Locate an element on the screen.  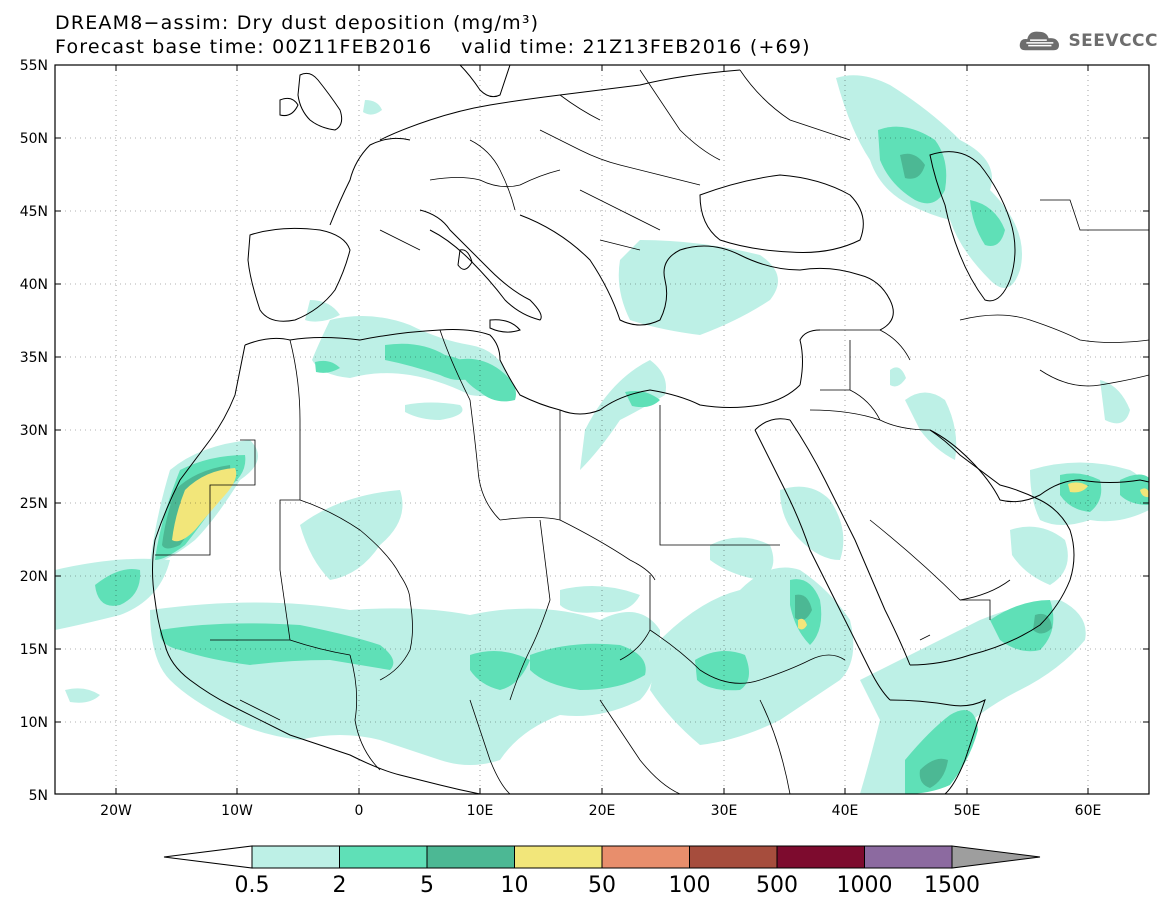
colorbar-label: 1500 is located at coordinates (952, 885).